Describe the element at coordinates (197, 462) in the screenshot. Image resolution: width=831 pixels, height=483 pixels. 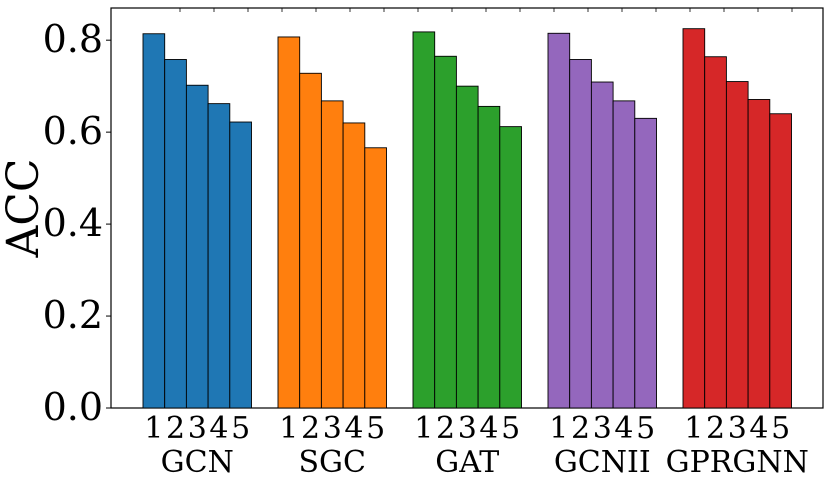
I see `x-group-label: GCN` at that location.